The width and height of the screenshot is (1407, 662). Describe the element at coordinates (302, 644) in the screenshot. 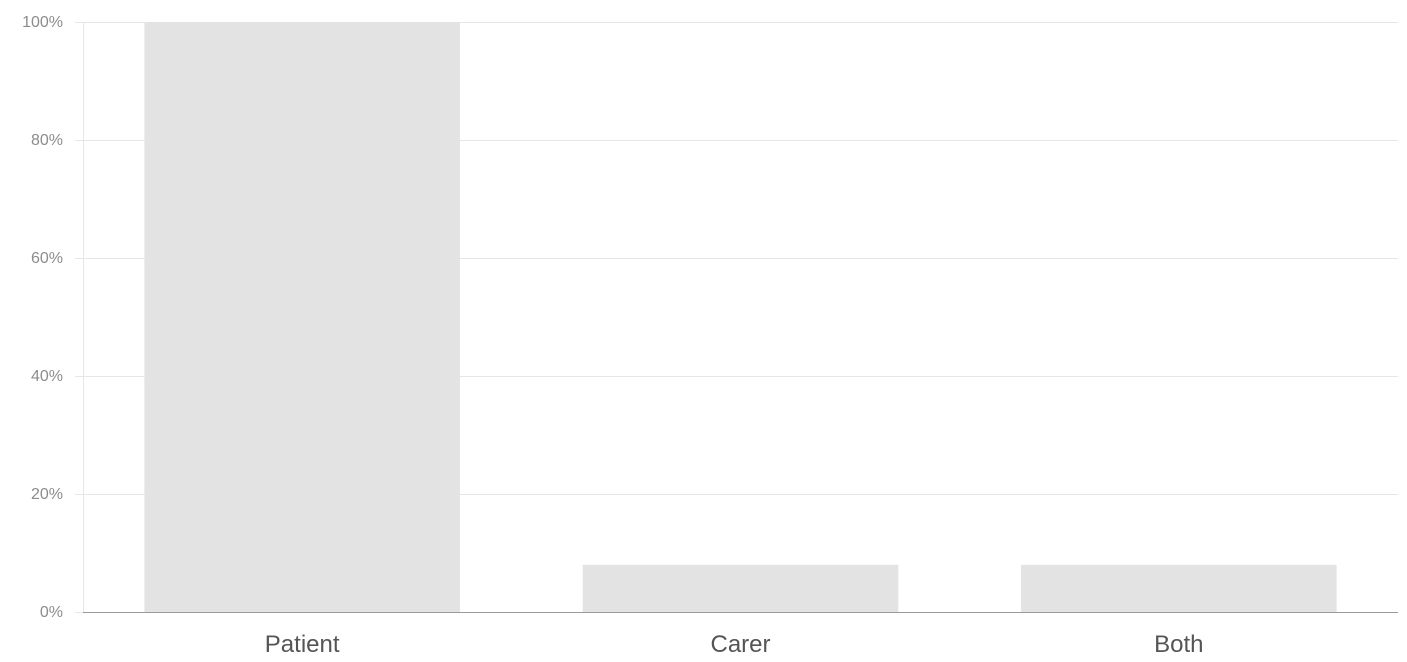

I see `x-tick-label-patient: Patient` at that location.